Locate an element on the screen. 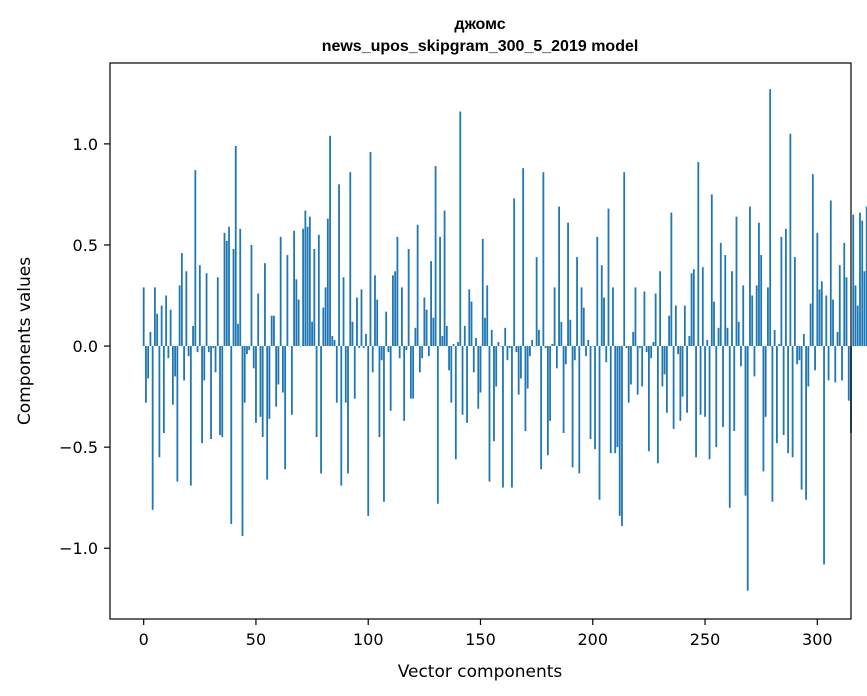  x-tick-label: 100 is located at coordinates (368, 639).